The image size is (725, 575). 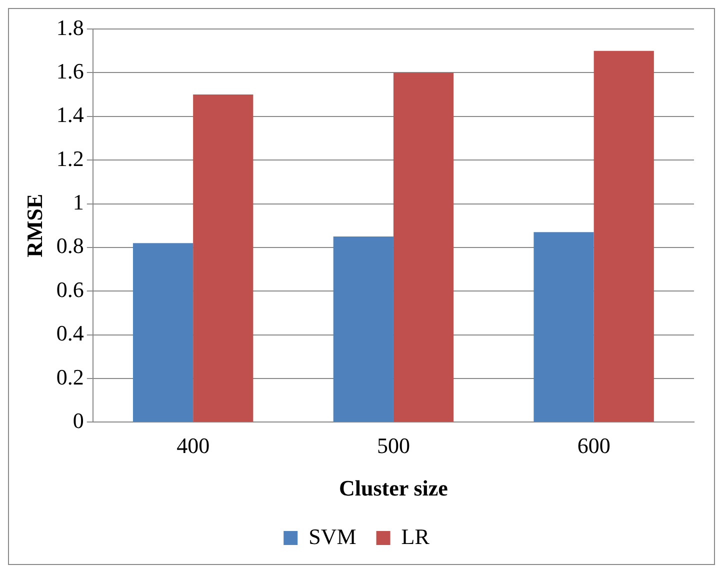 What do you see at coordinates (70, 158) in the screenshot?
I see `y-tick-label: 1.2` at bounding box center [70, 158].